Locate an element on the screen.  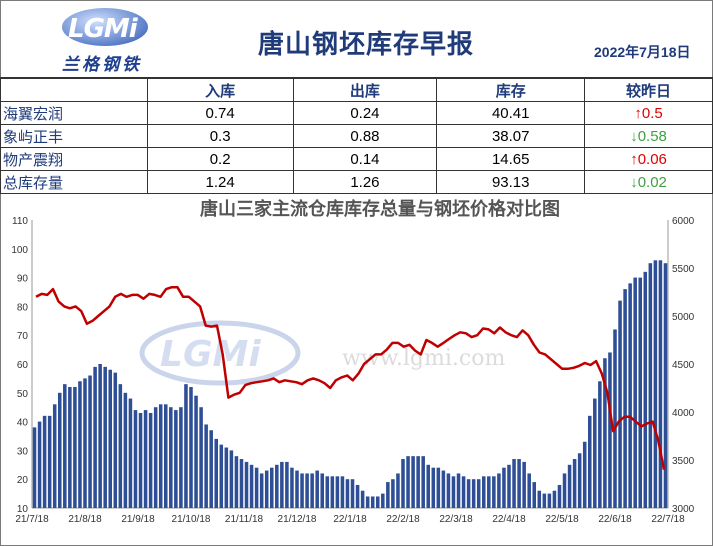
row-in-value: 0.74 is located at coordinates (220, 113).